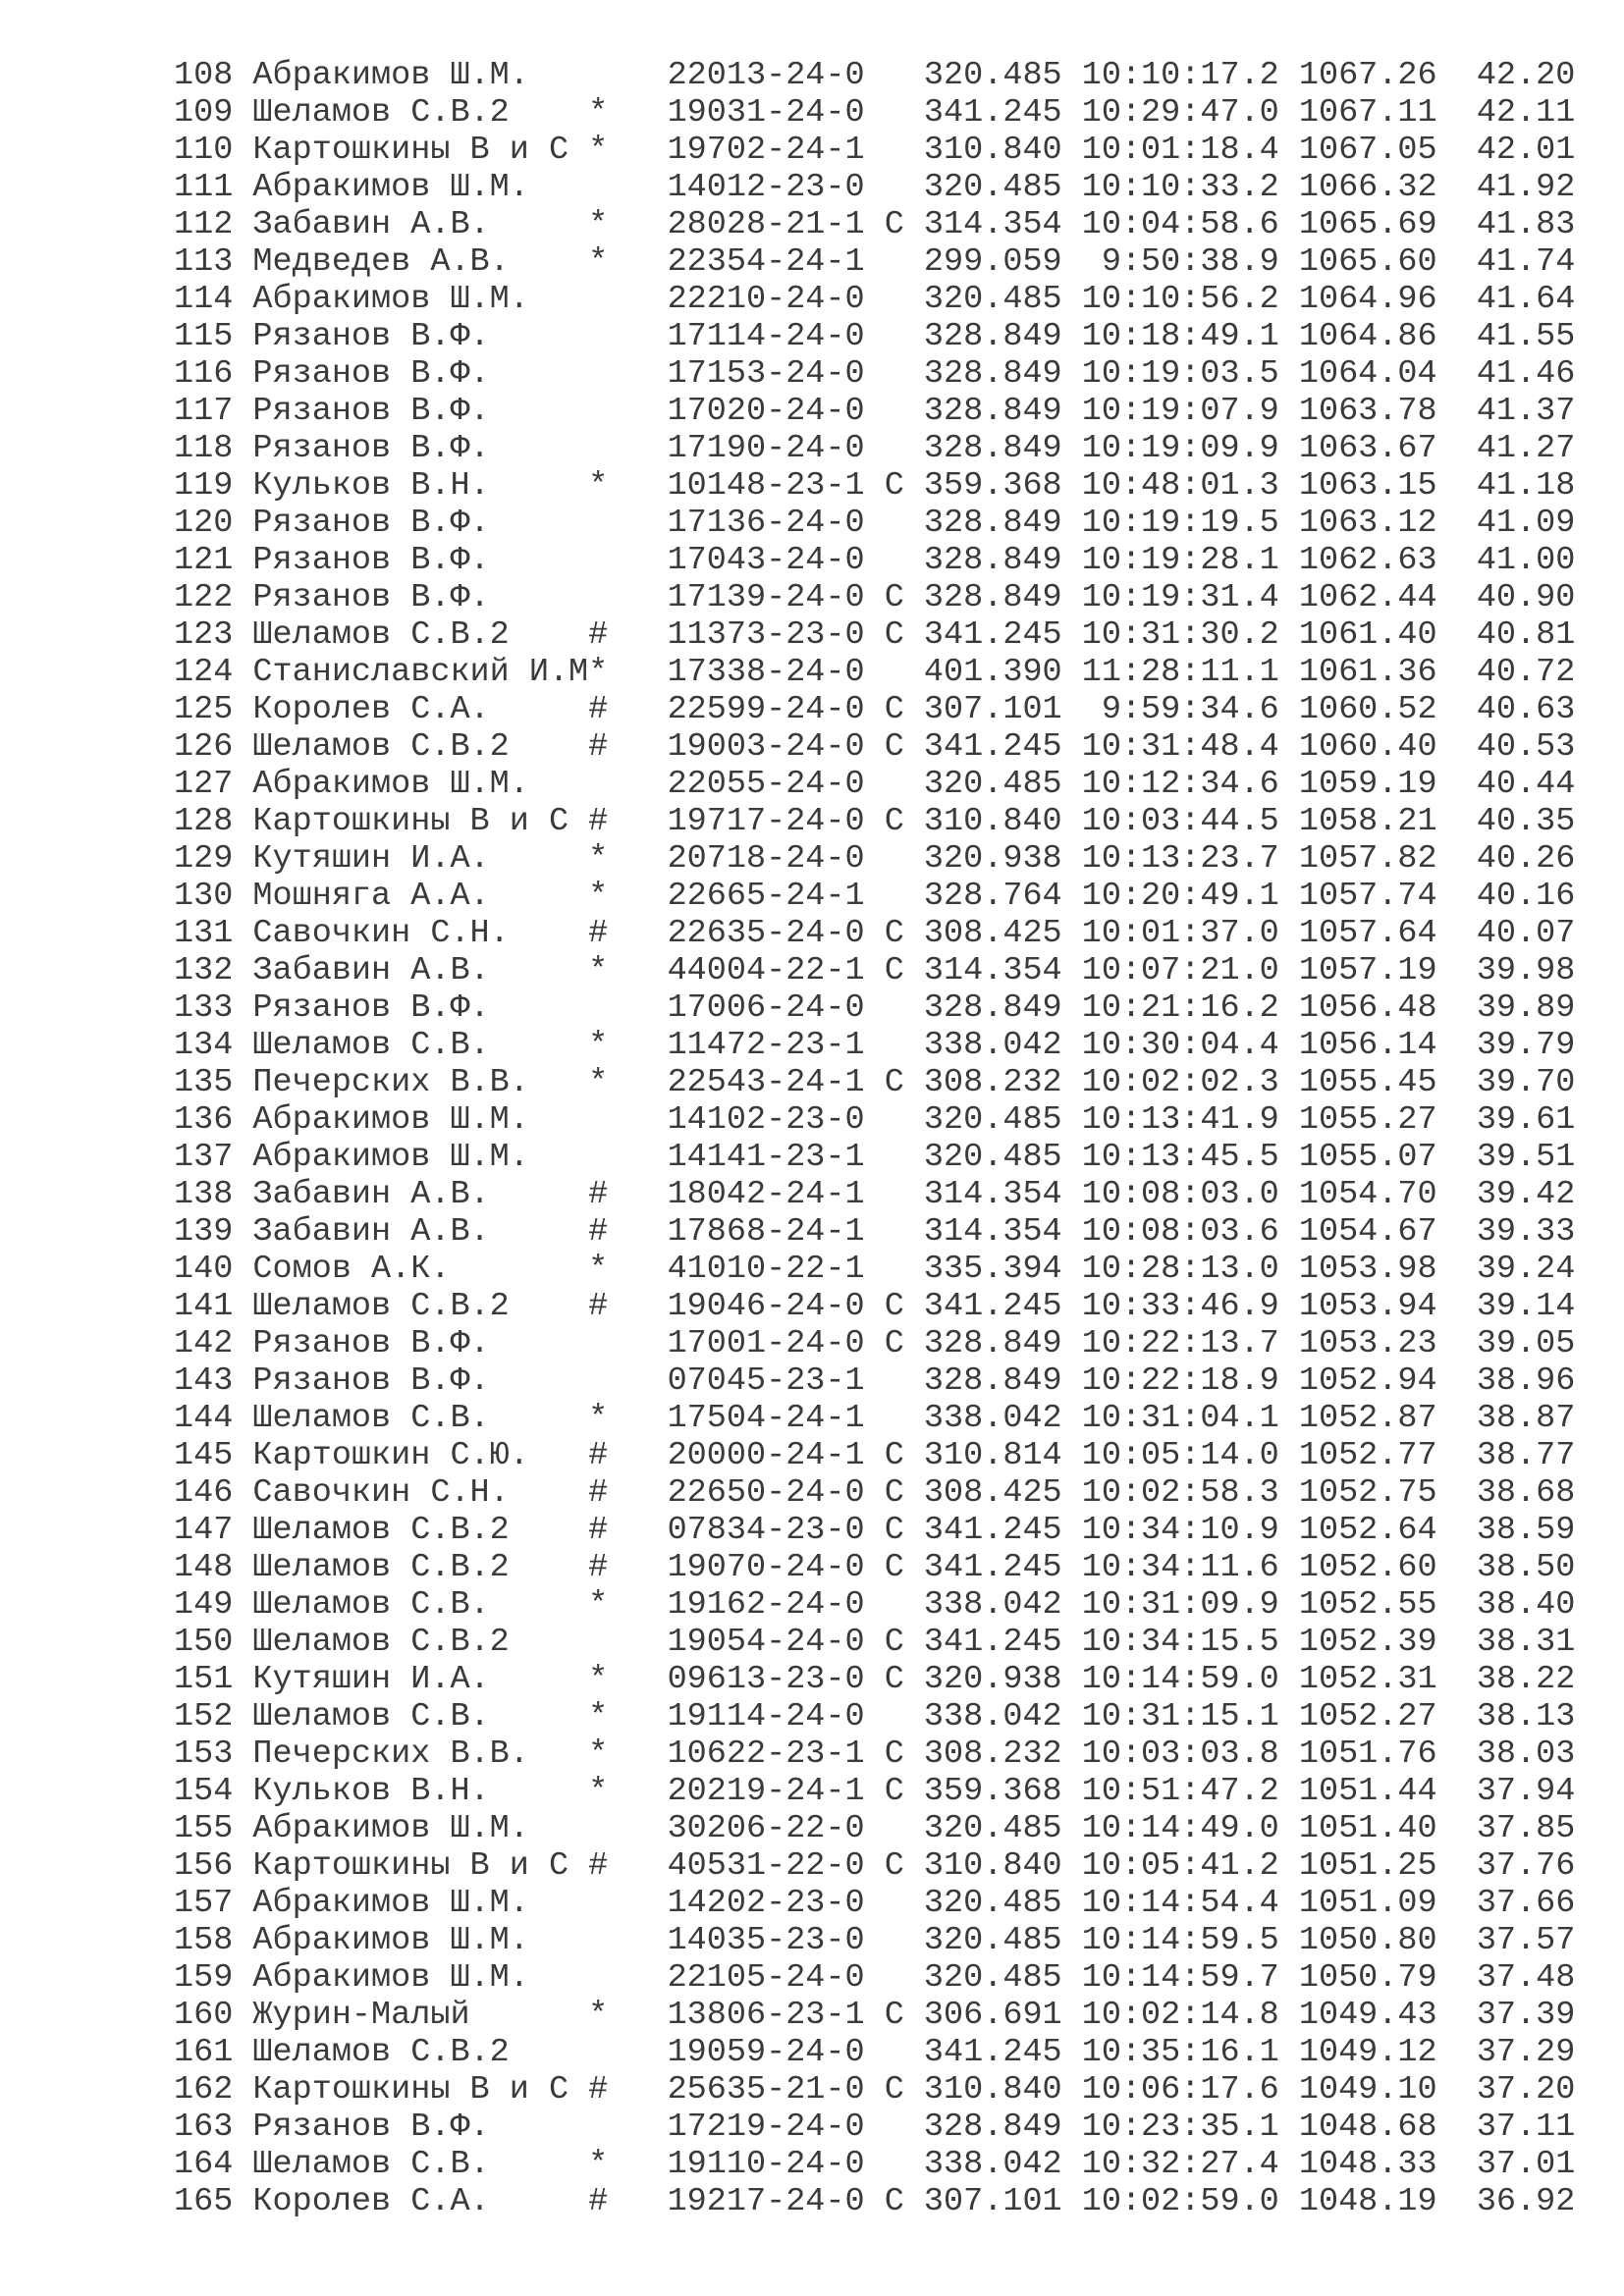 The image size is (1624, 2296). I want to click on ring-code: 13806-23-1, so click(766, 2016).